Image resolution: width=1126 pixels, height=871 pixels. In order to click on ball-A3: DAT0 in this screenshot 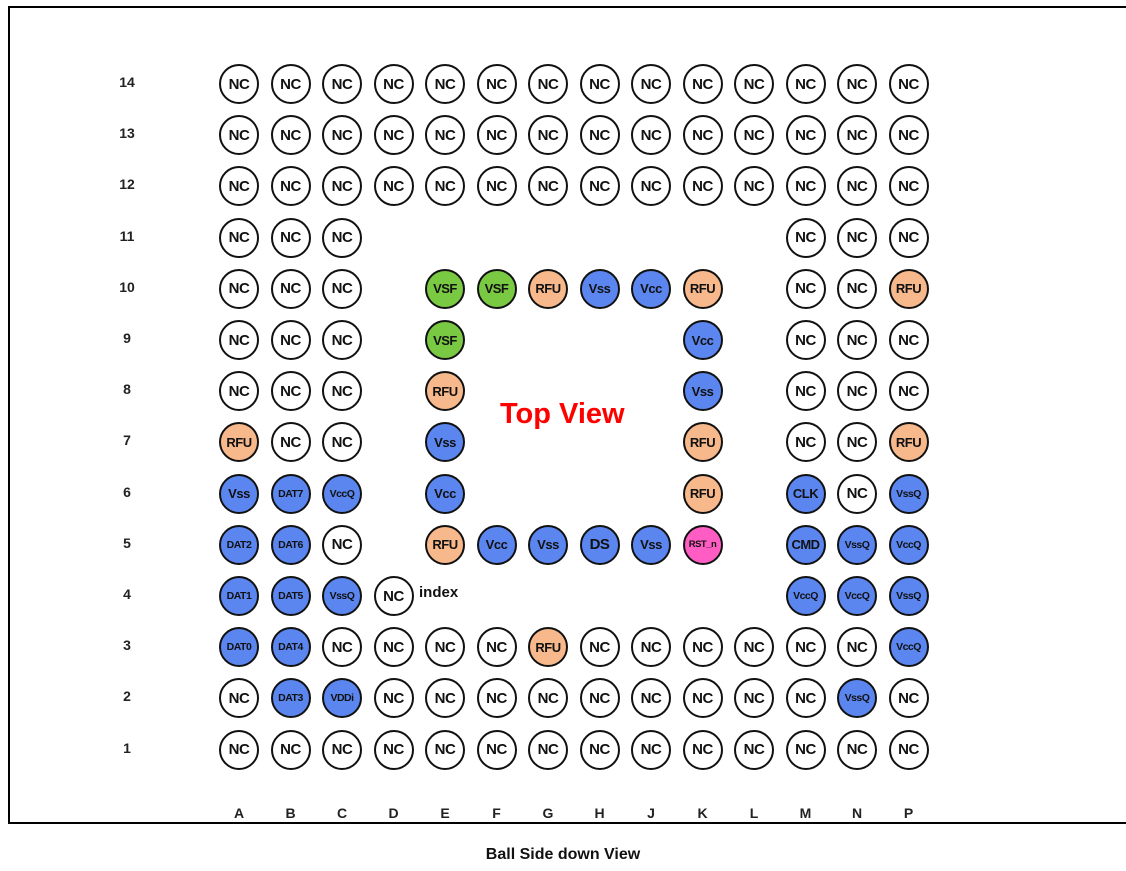, I will do `click(239, 647)`.